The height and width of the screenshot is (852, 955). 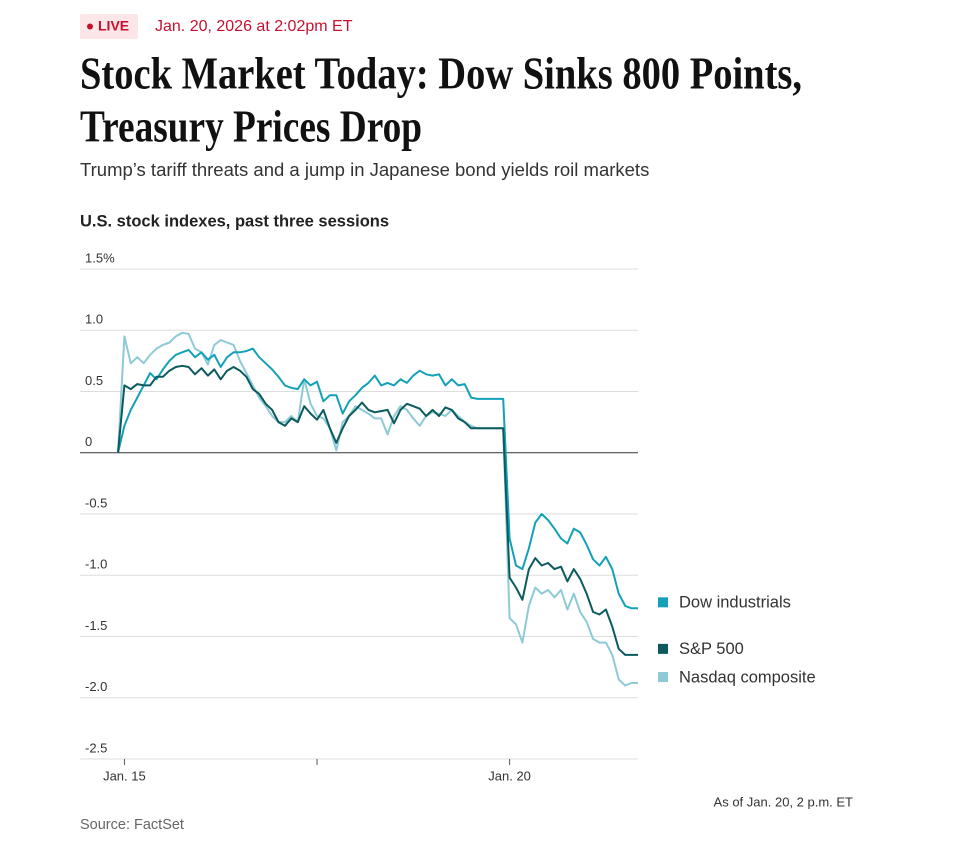 I want to click on live-badge, so click(x=109, y=26).